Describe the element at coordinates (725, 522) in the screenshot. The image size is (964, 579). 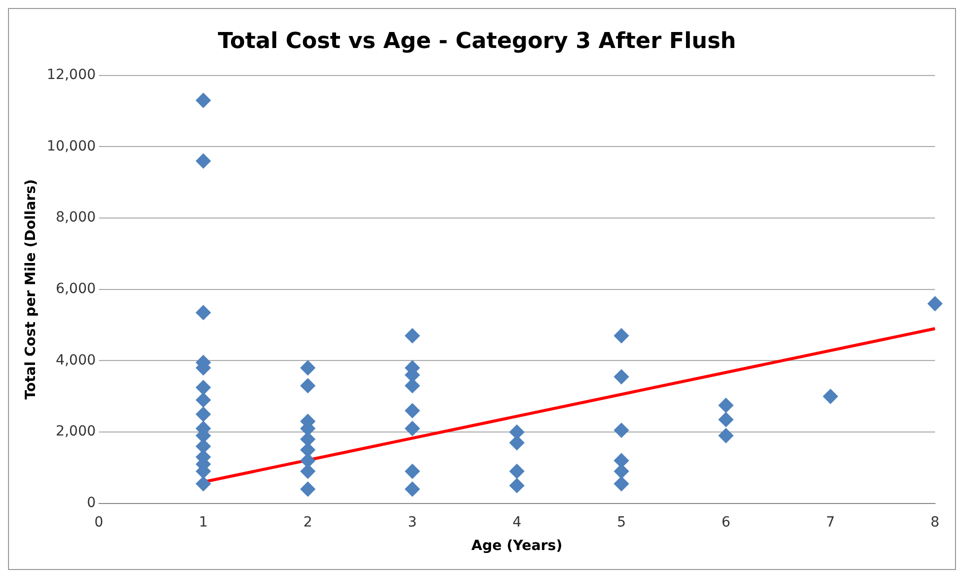
I see `x-tick-label: 6` at that location.